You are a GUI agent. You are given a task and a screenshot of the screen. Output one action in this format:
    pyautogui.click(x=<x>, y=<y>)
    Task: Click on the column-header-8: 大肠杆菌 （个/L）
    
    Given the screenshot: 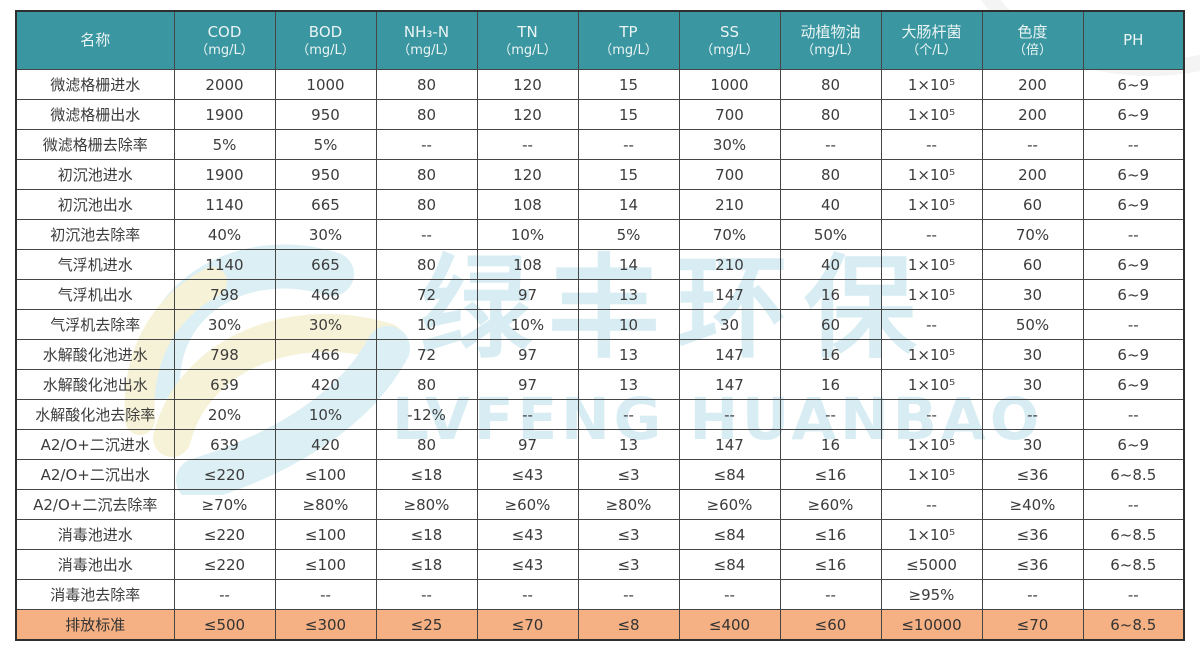 What is the action you would take?
    pyautogui.click(x=931, y=40)
    